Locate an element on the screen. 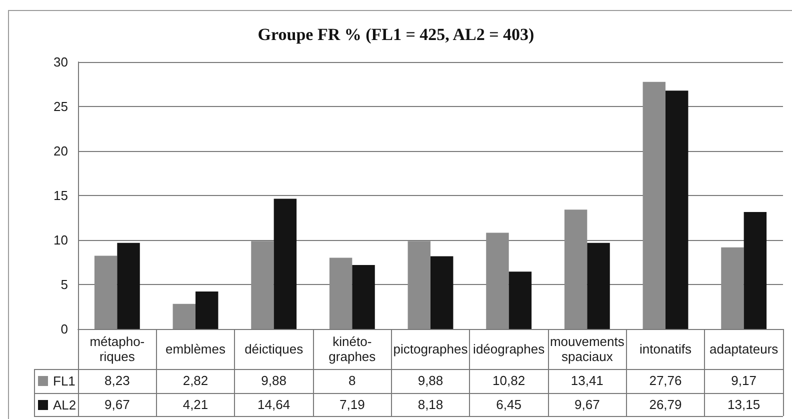 This screenshot has height=419, width=792. data-label: 14,64 is located at coordinates (274, 405).